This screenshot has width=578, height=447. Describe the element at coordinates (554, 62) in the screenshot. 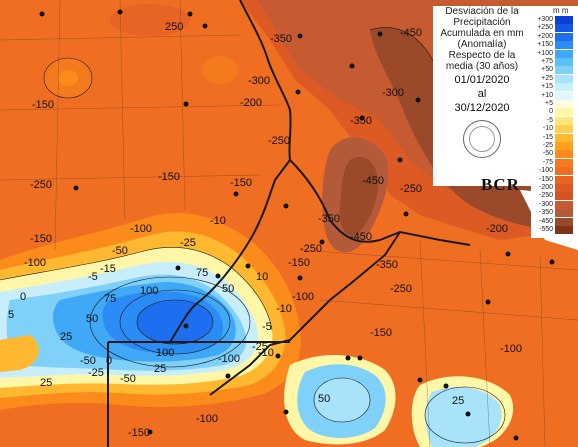

I see `legend-item: +75` at that location.